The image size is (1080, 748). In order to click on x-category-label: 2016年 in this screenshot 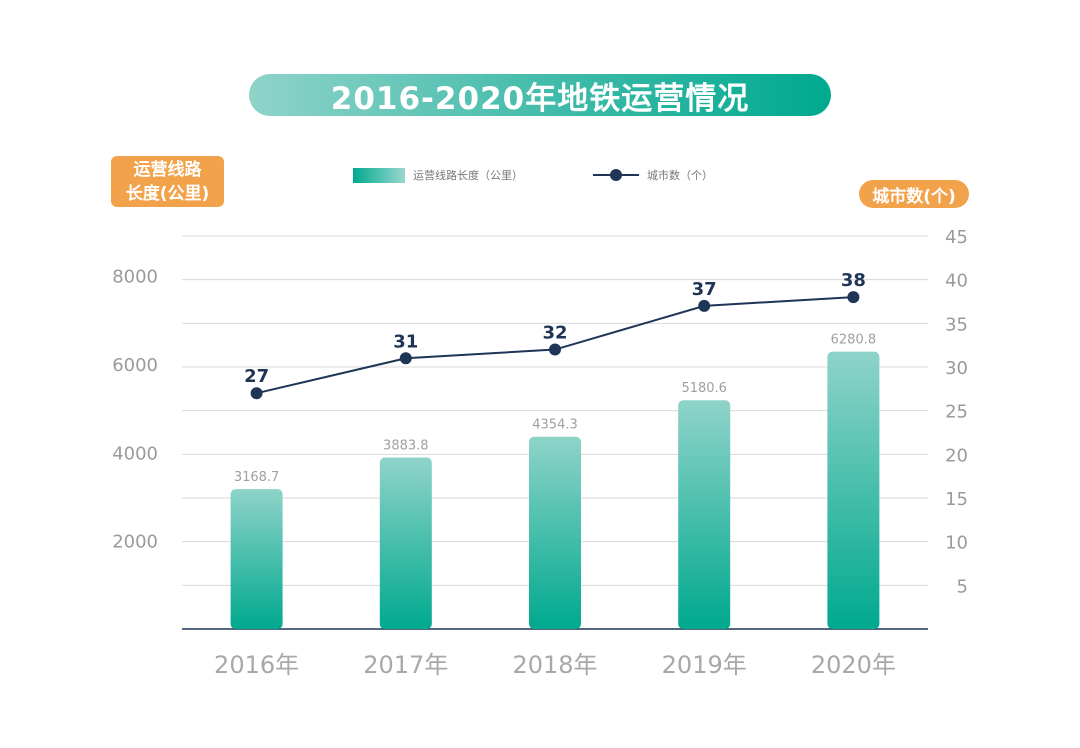, I will do `click(256, 665)`.